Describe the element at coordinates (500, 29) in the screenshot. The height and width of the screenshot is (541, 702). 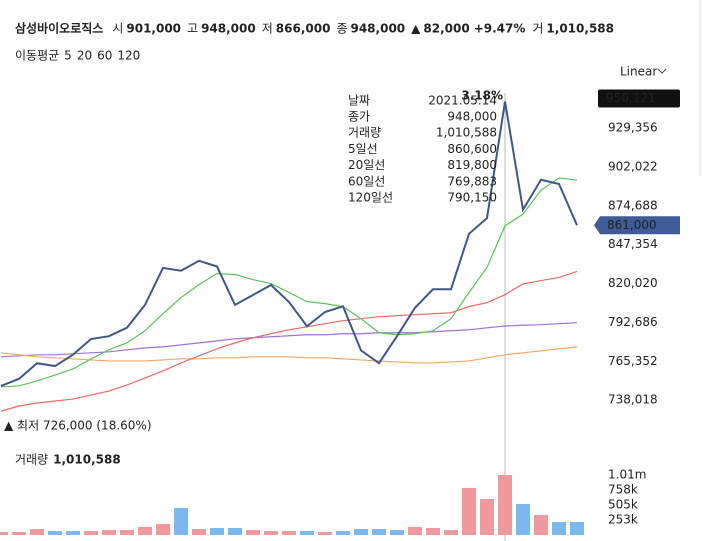
I see `change-percent: +9.47%` at that location.